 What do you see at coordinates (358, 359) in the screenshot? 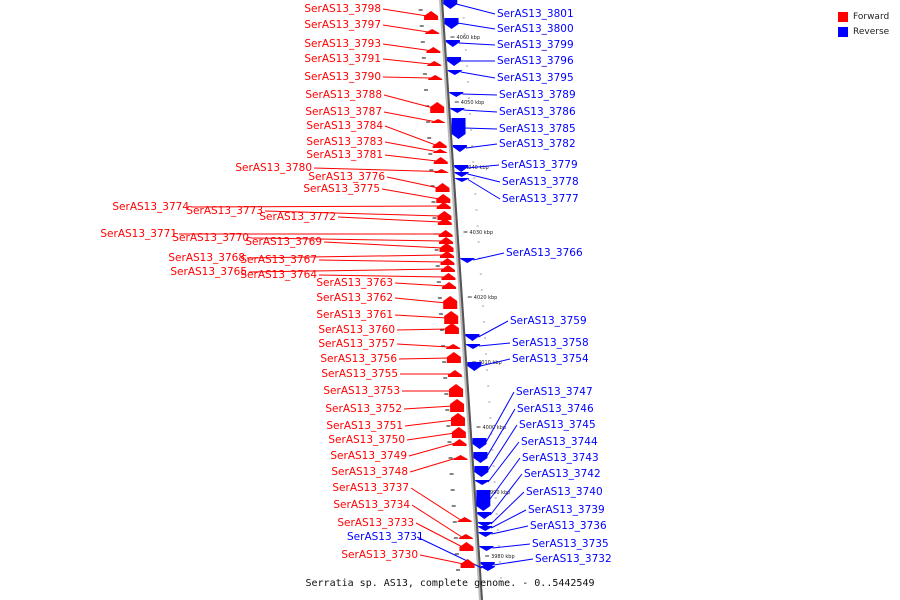
I see `forward-gene-label: SerAS13_3756` at bounding box center [358, 359].